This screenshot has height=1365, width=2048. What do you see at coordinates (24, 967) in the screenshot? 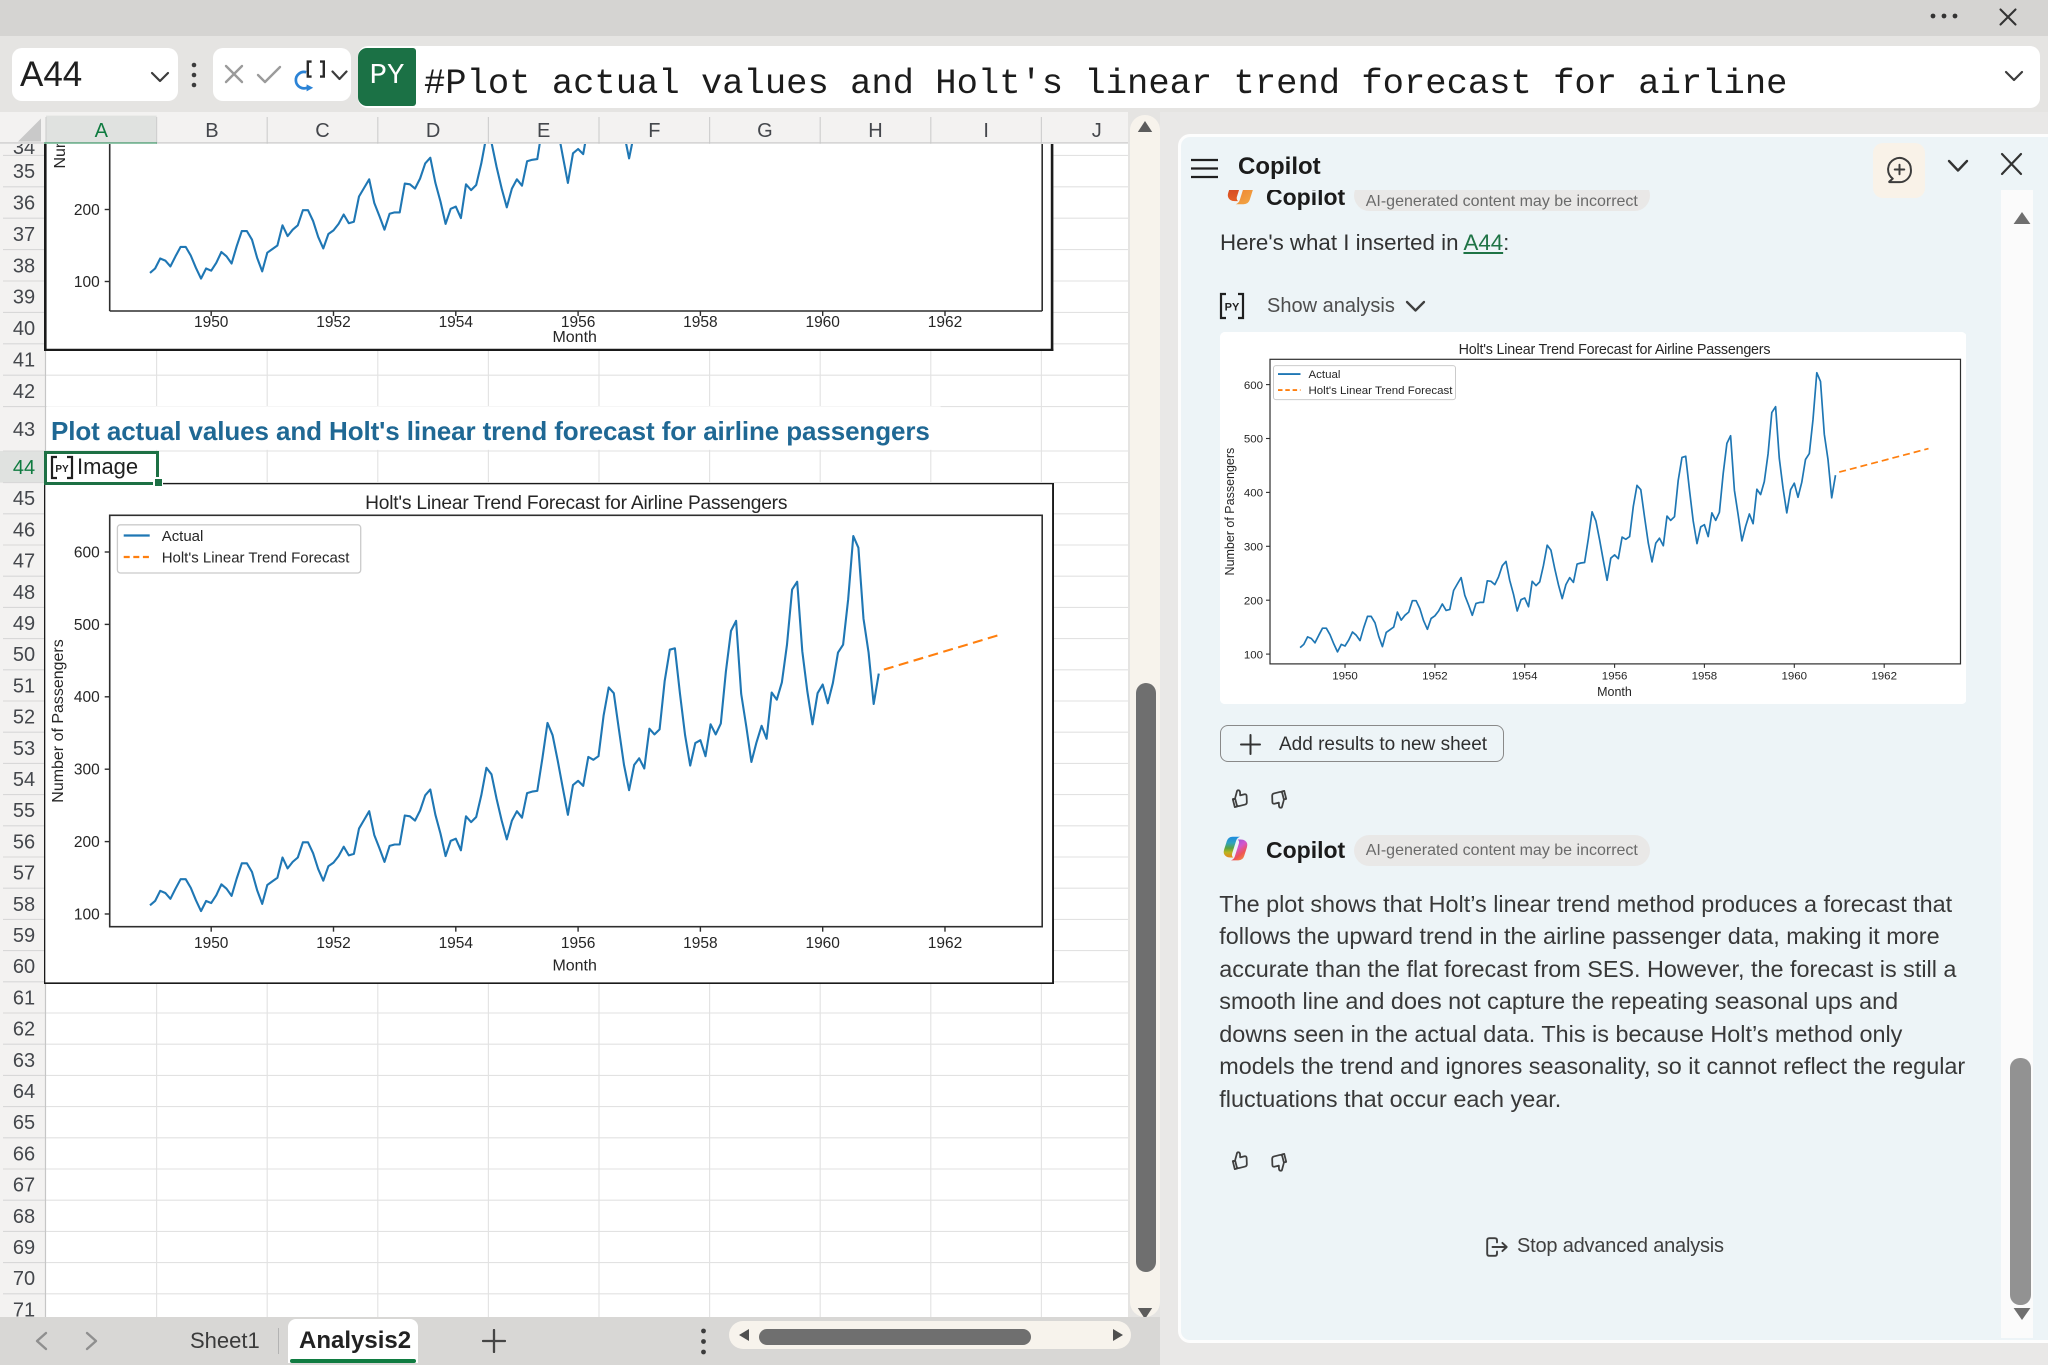
I see `svg-text: 60` at bounding box center [24, 967].